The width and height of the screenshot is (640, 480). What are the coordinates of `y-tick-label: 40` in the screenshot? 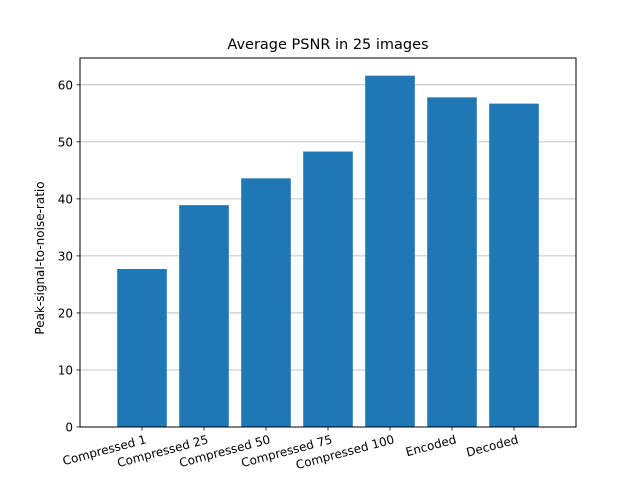 It's located at (65, 199).